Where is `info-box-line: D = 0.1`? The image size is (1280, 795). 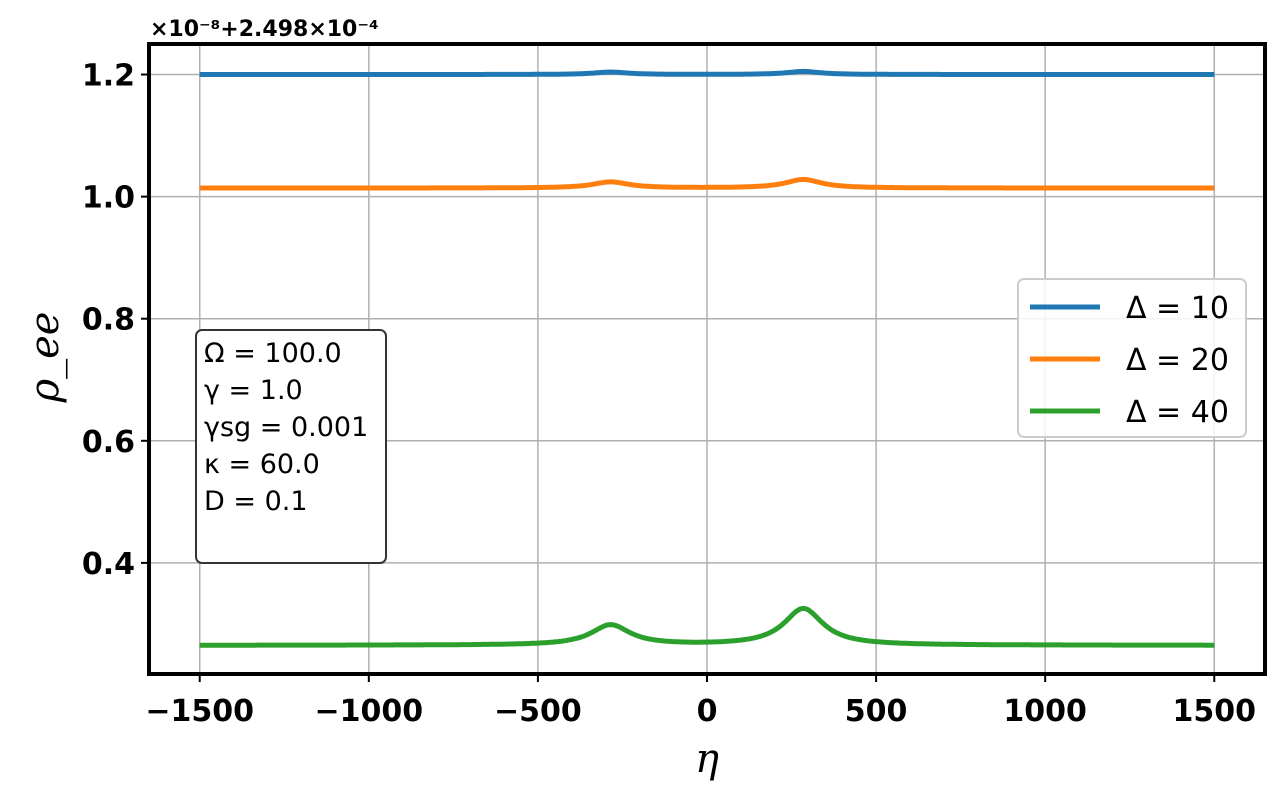
info-box-line: D = 0.1 is located at coordinates (256, 501).